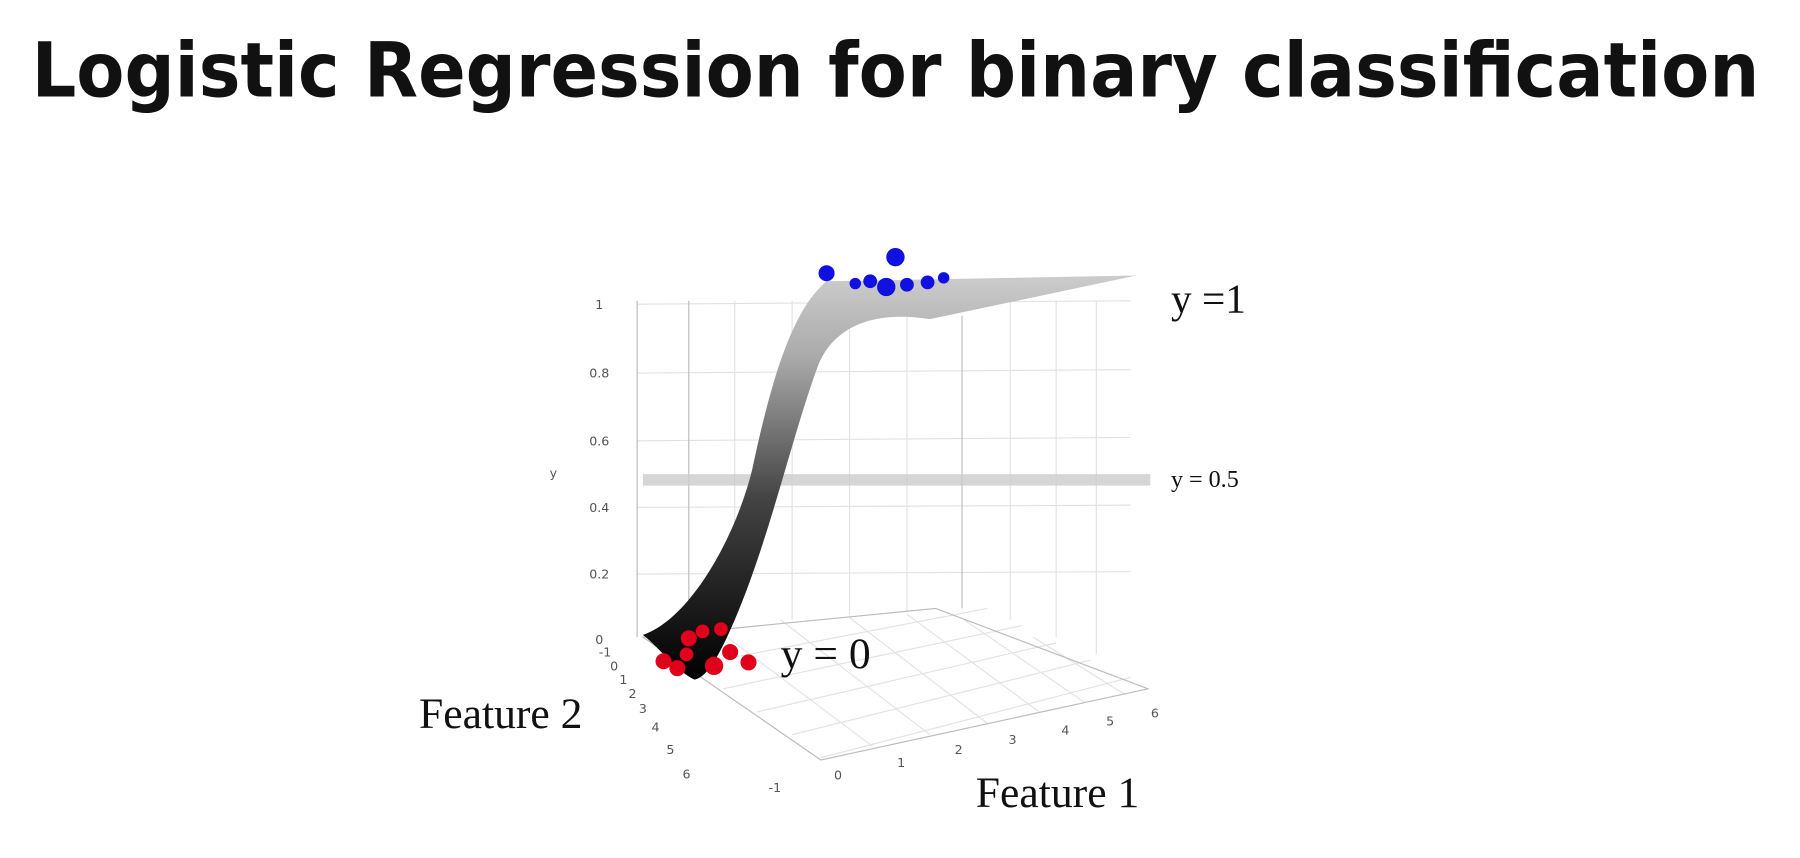 This screenshot has width=1800, height=858. What do you see at coordinates (670, 749) in the screenshot?
I see `z-tick-label: 5` at bounding box center [670, 749].